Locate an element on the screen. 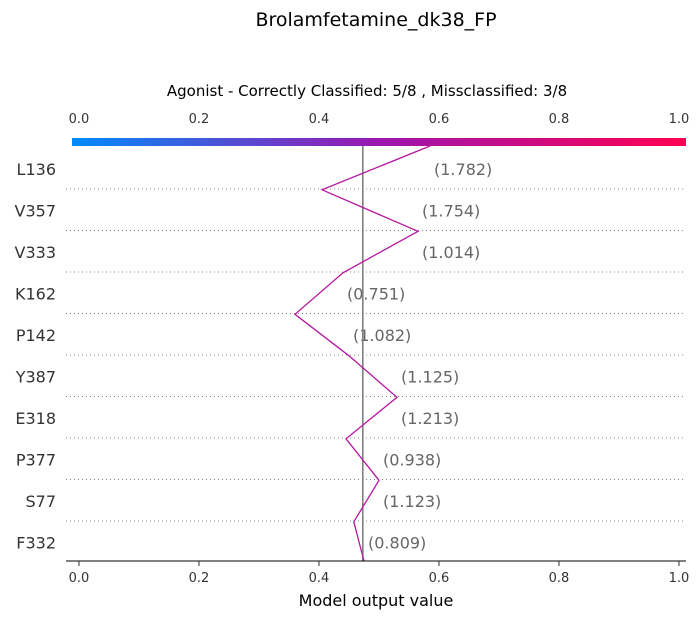 The image size is (696, 618). x-tick-label: 0.6 is located at coordinates (439, 578).